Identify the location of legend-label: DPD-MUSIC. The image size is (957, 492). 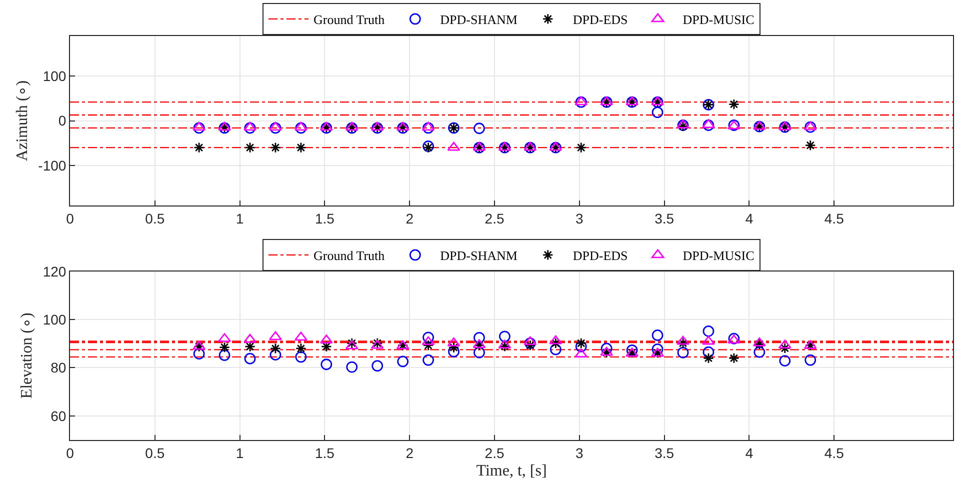
(718, 20).